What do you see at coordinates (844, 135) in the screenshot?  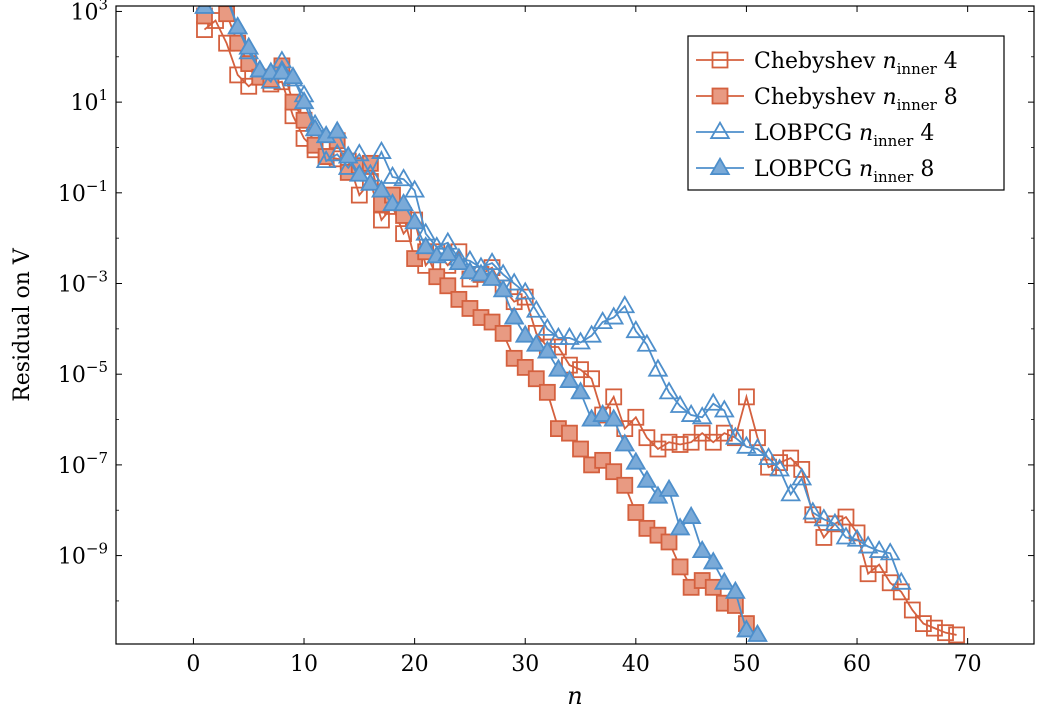 I see `legend-label: LOBPCG ninner 4` at bounding box center [844, 135].